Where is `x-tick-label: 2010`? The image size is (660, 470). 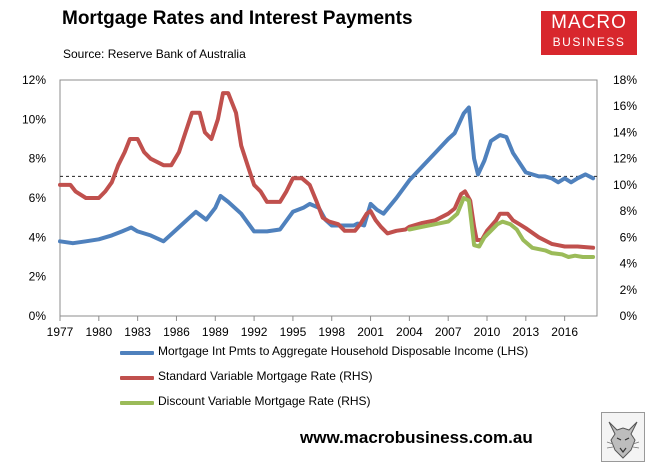 x-tick-label: 2010 is located at coordinates (487, 332).